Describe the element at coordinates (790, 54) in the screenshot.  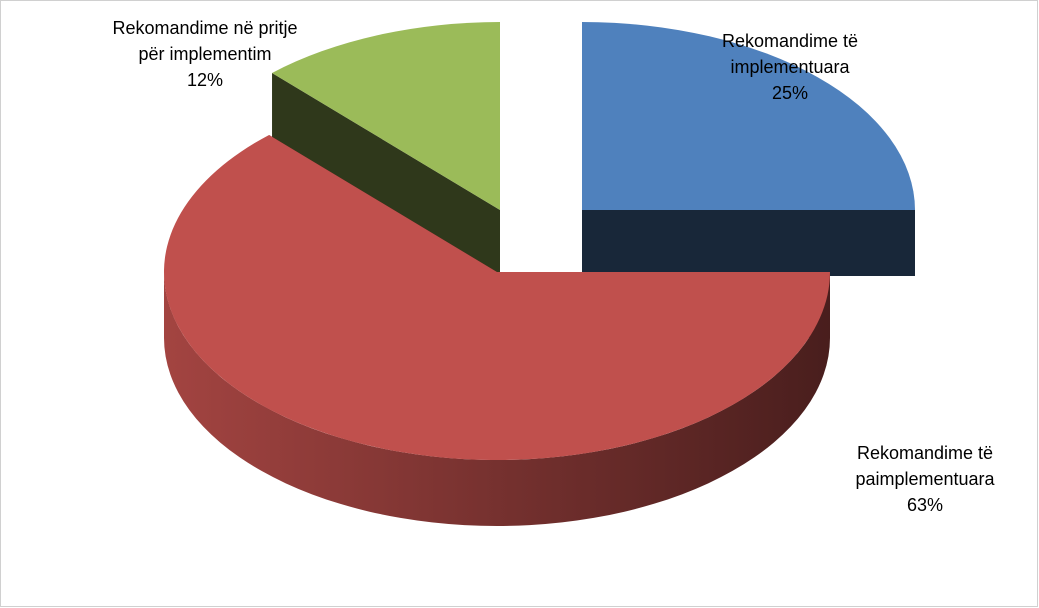
I see `label-name: Rekomandime të implementuara` at that location.